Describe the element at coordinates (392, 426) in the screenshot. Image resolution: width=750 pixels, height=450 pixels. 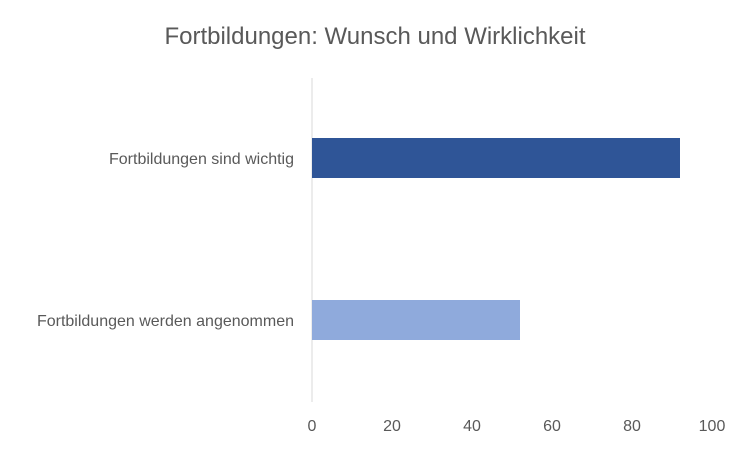
I see `x-tick-label: 20` at that location.